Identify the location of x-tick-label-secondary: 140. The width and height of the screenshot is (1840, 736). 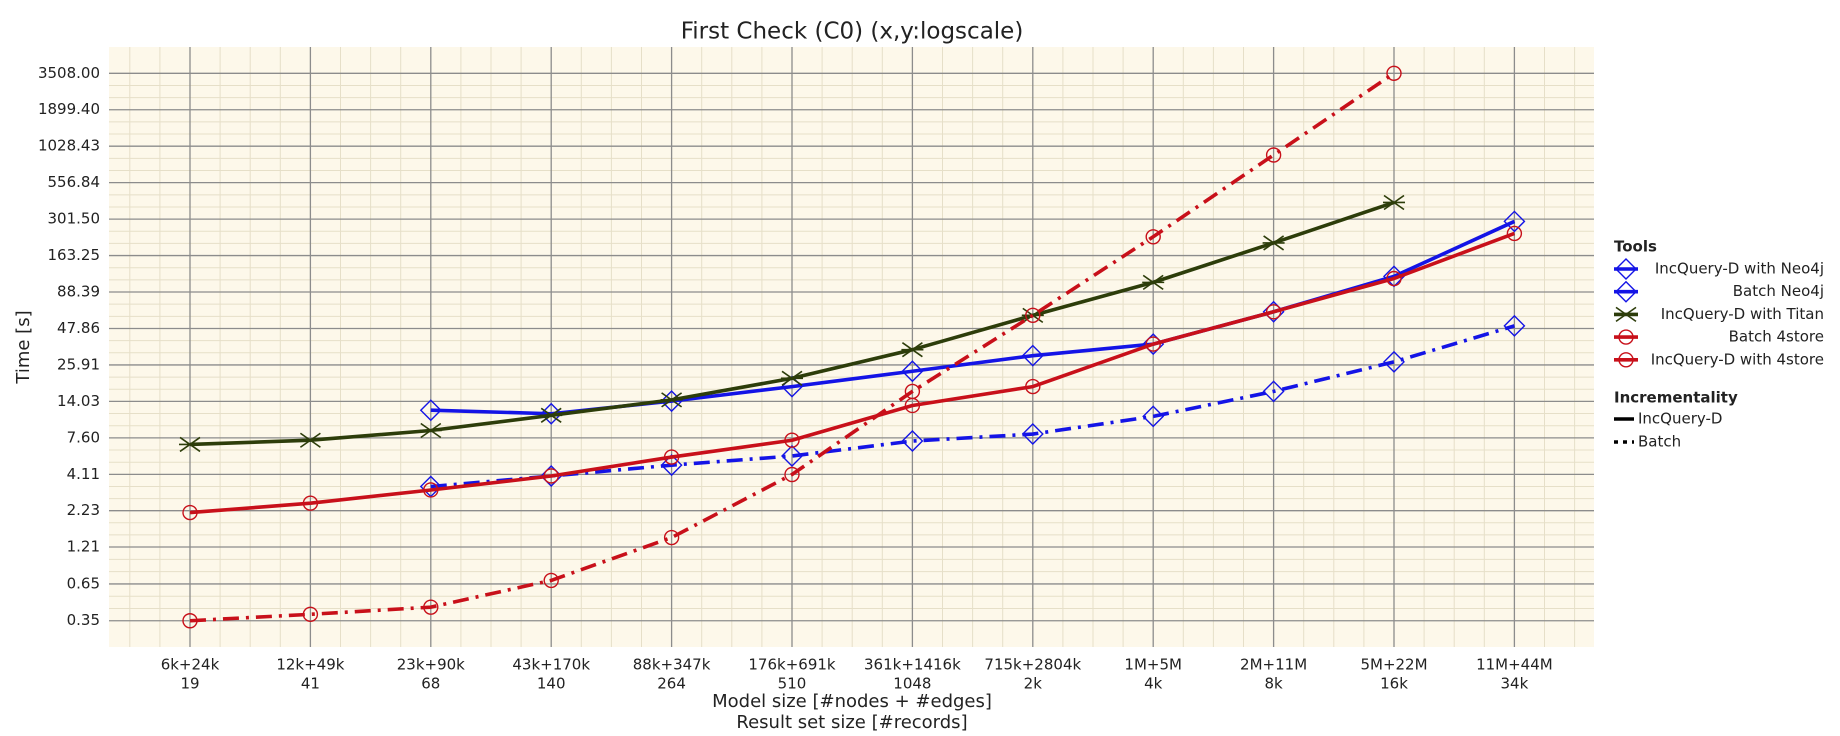
(551, 684).